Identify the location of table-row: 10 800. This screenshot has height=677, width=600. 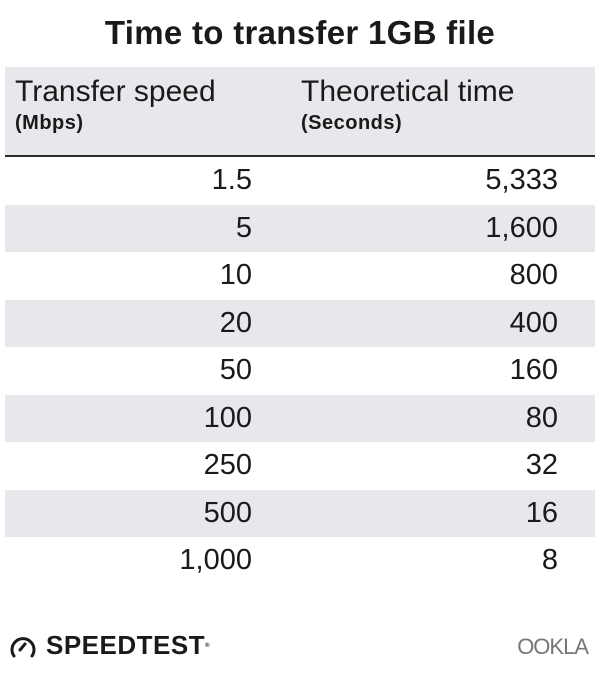
(300, 276).